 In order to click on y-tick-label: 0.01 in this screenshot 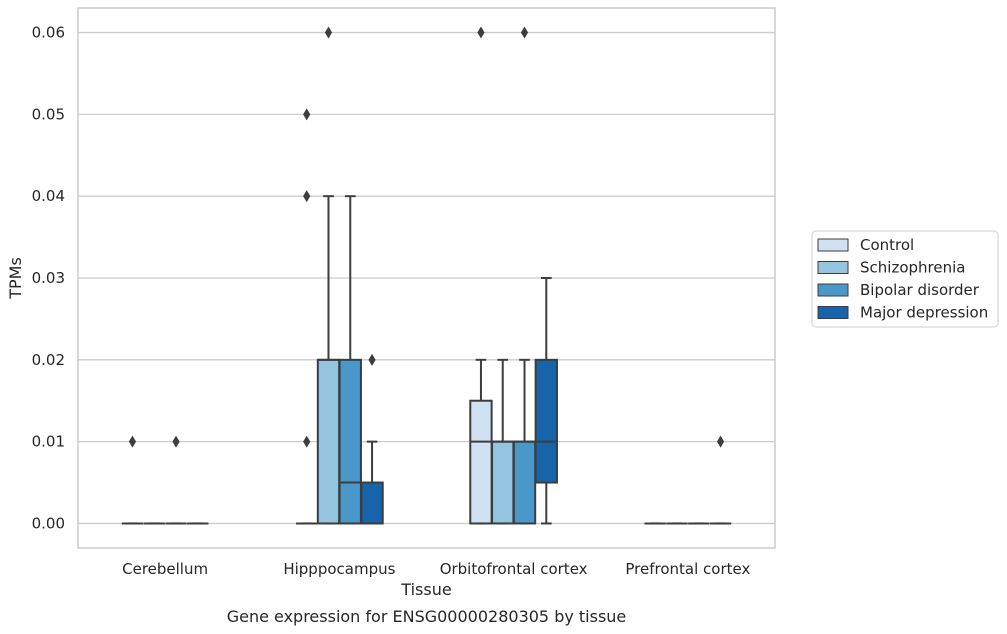, I will do `click(48, 442)`.